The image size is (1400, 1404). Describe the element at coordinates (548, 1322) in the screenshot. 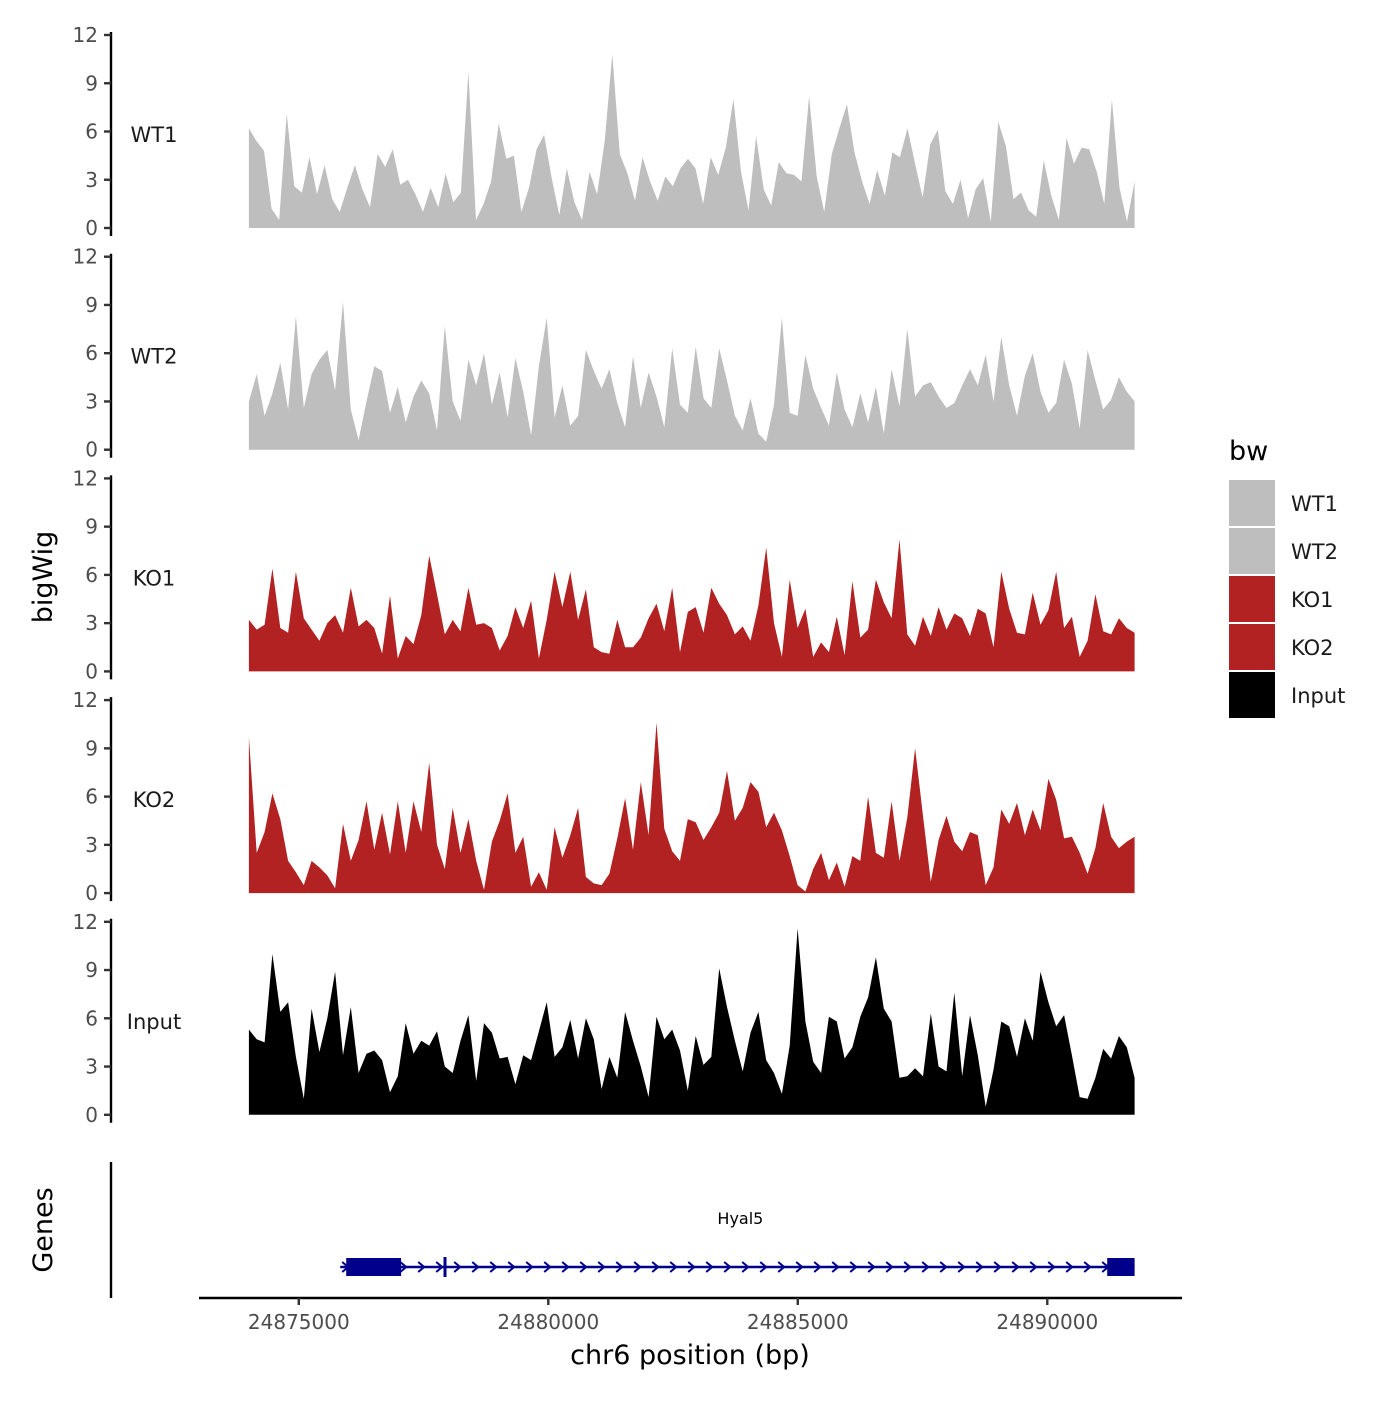

I see `x-tick-label: 24880000` at that location.